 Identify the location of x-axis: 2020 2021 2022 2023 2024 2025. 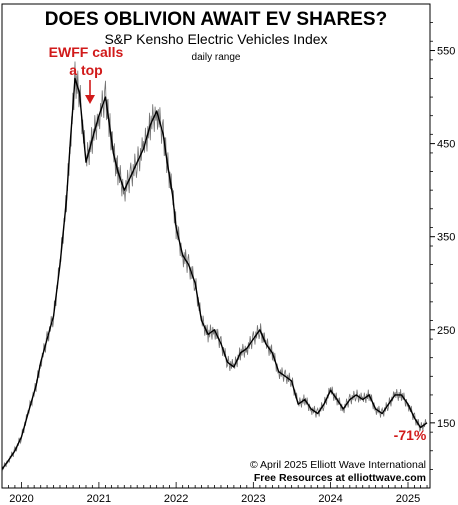
(214, 493).